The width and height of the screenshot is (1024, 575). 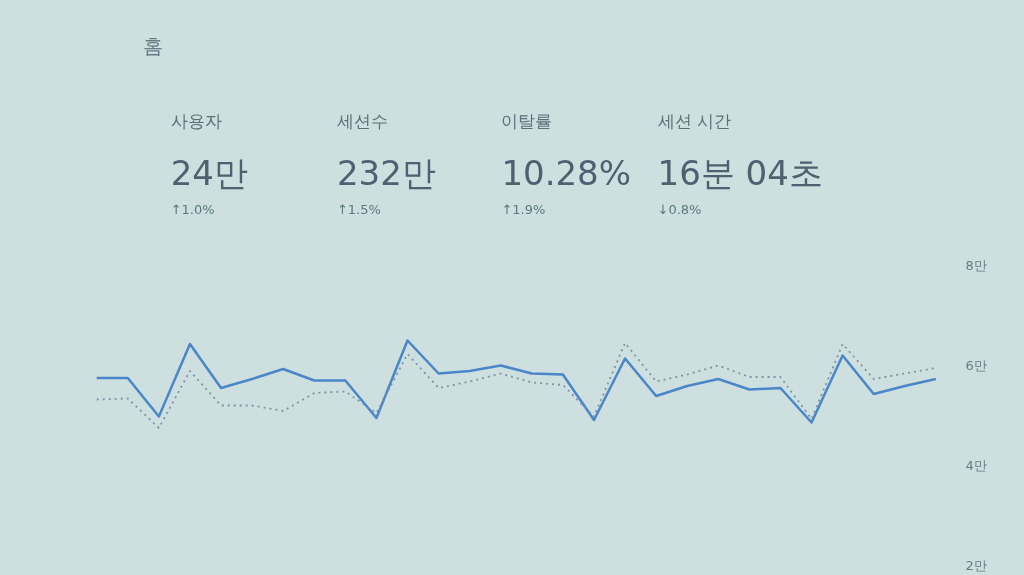 What do you see at coordinates (523, 209) in the screenshot?
I see `text: ↑1.9%` at bounding box center [523, 209].